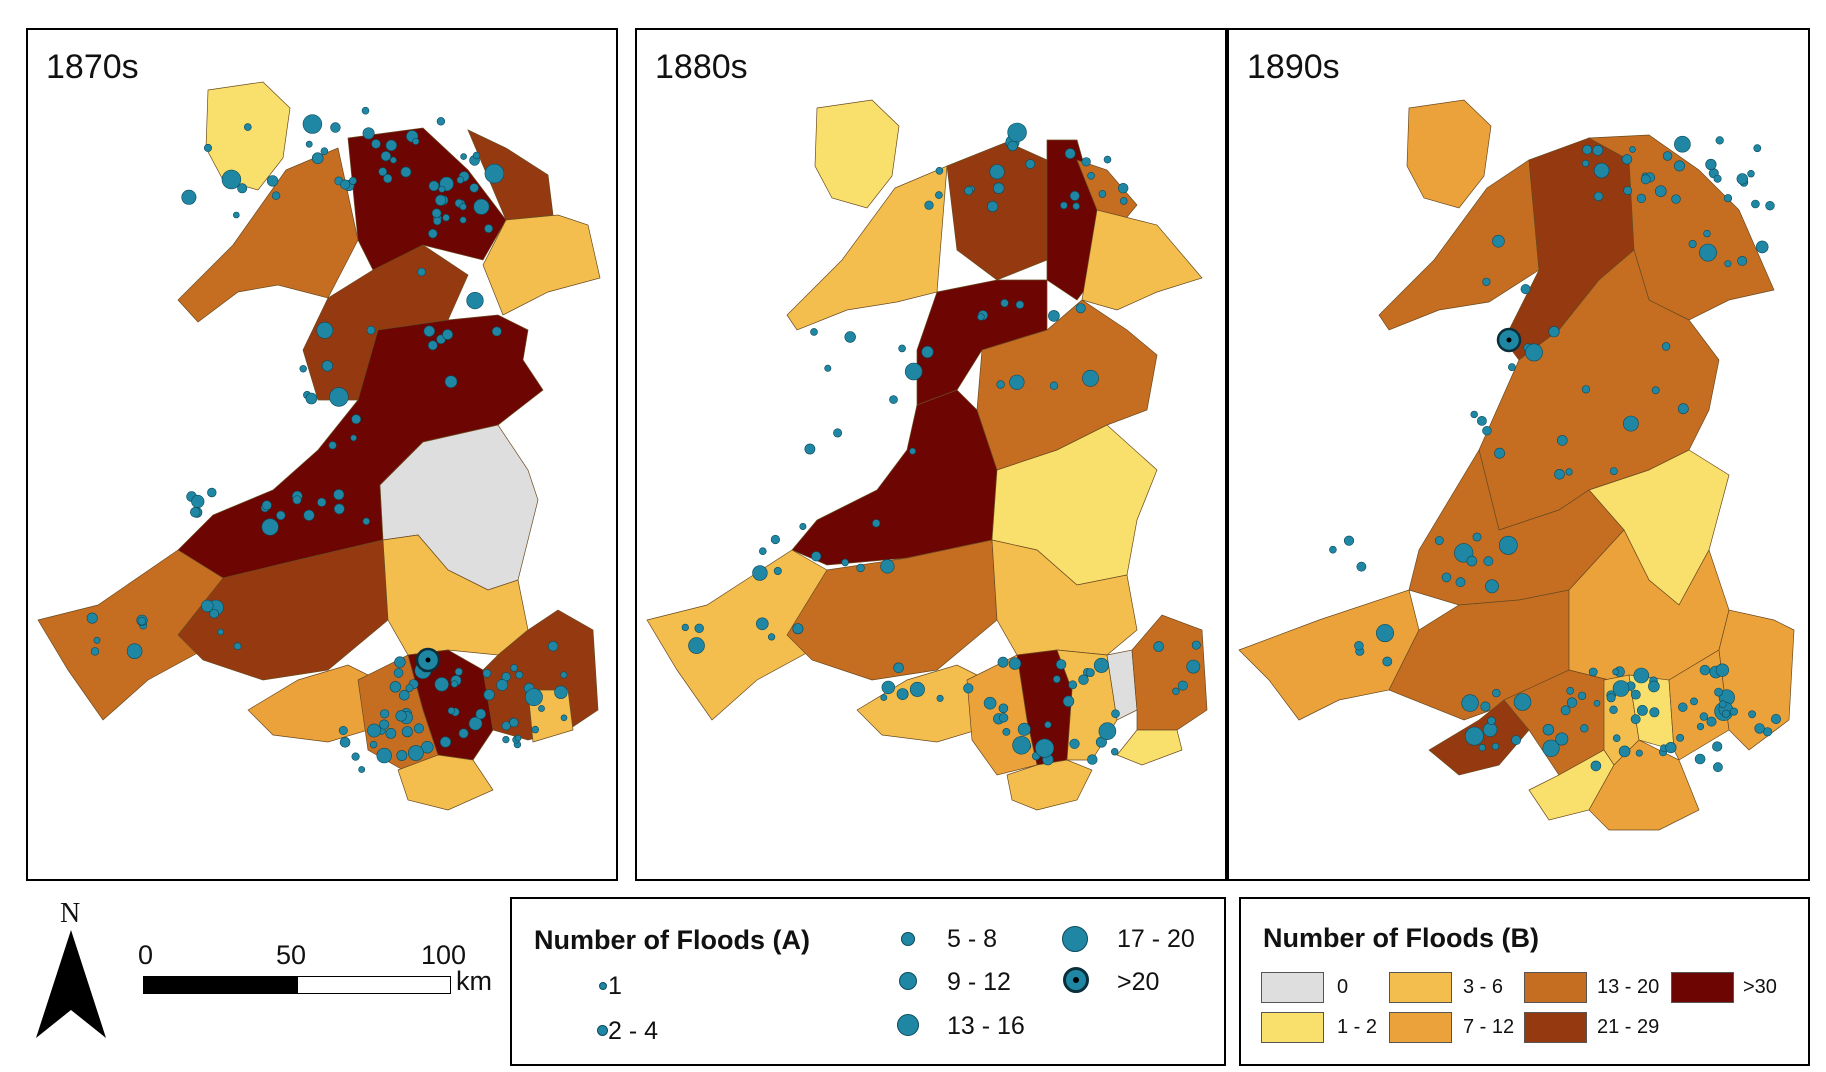 The image size is (1826, 1072). I want to click on flood-point-center-dot, so click(1509, 340).